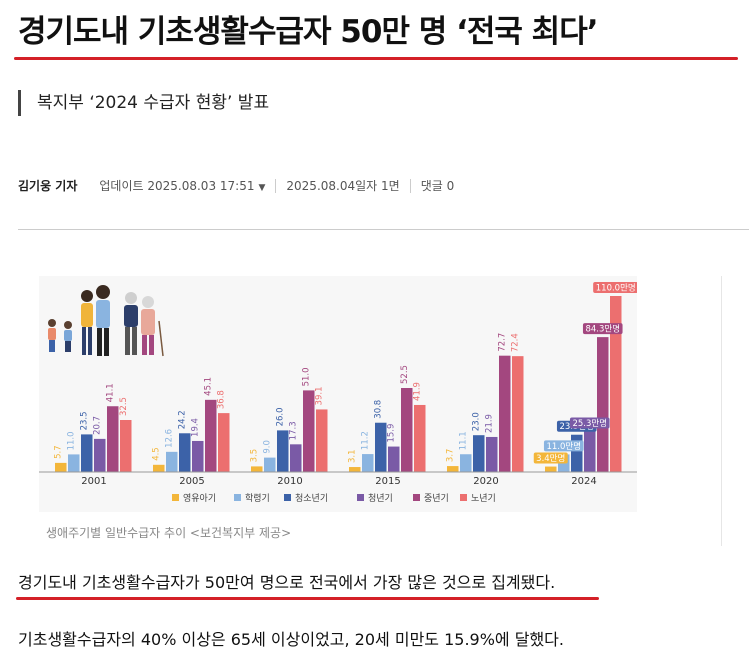 The image size is (749, 659). Describe the element at coordinates (106, 321) in the screenshot. I see `family-illustration` at that location.